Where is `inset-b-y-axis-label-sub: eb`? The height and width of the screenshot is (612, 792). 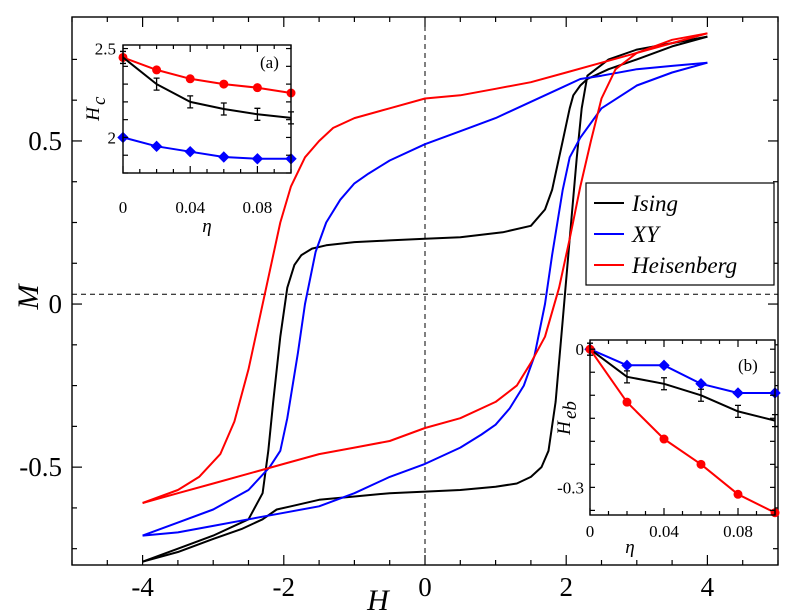
inset-b-y-axis-label-sub: eb is located at coordinates (570, 410).